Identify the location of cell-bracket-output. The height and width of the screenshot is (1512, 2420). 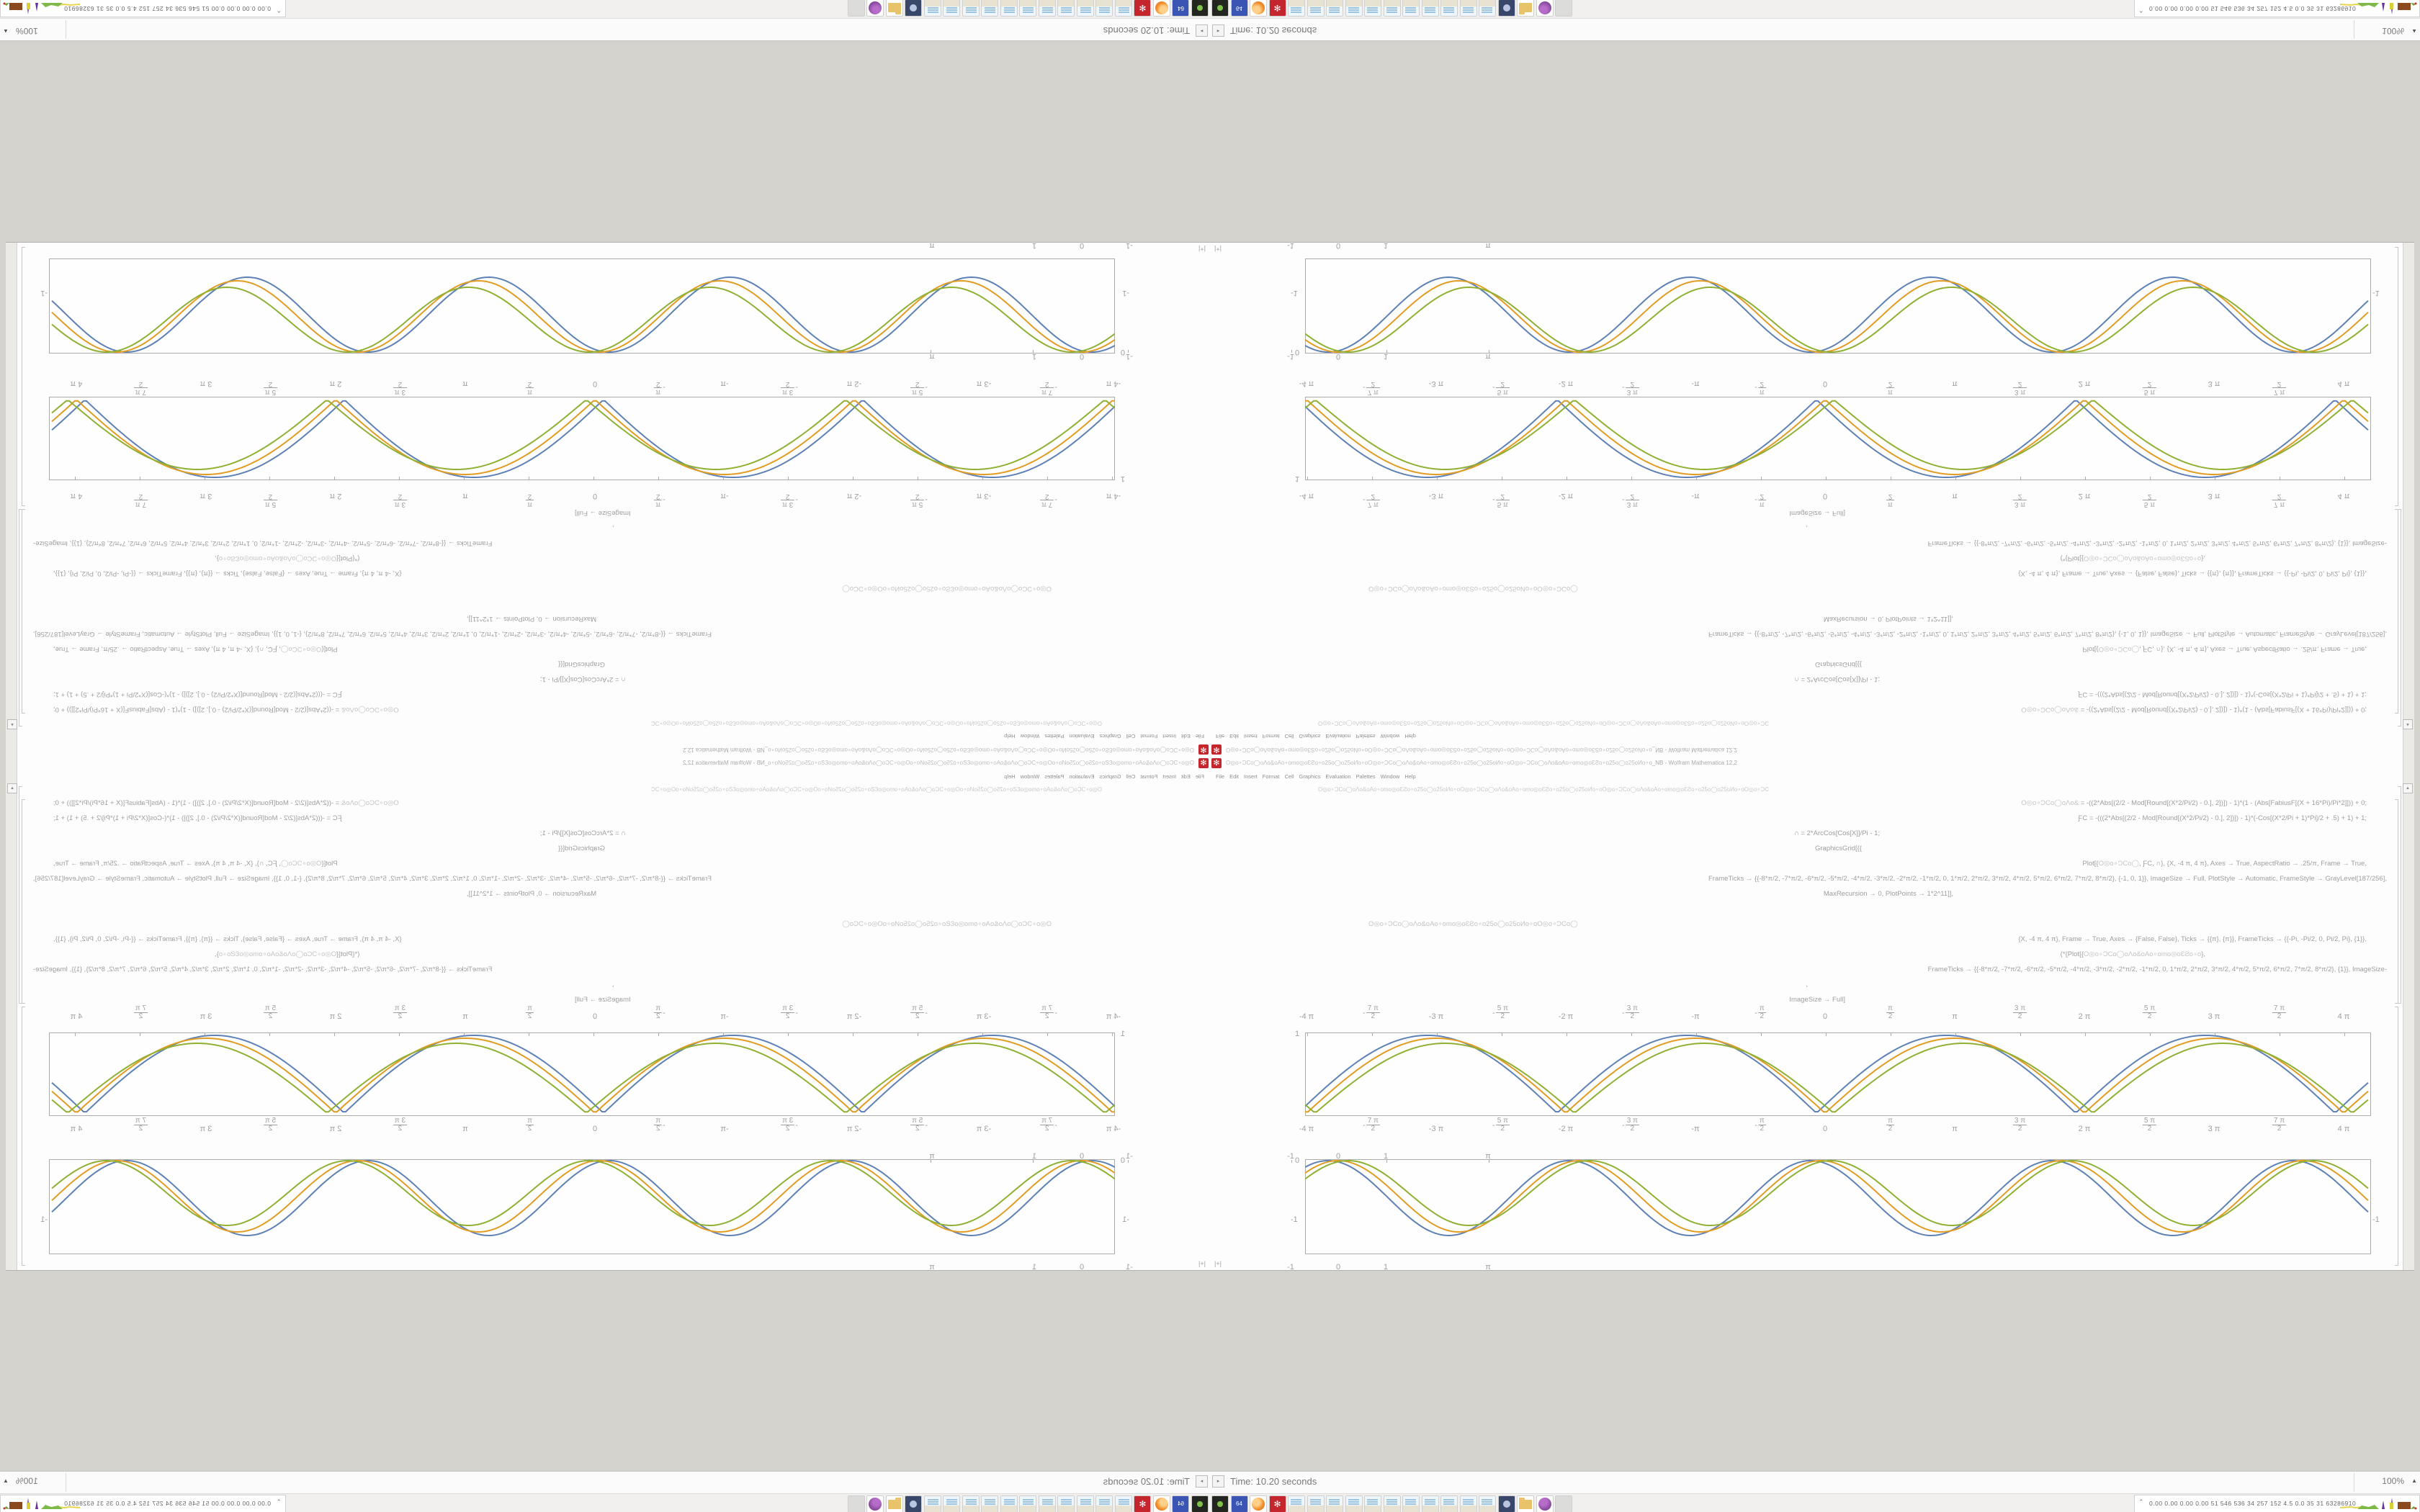
(2396, 376).